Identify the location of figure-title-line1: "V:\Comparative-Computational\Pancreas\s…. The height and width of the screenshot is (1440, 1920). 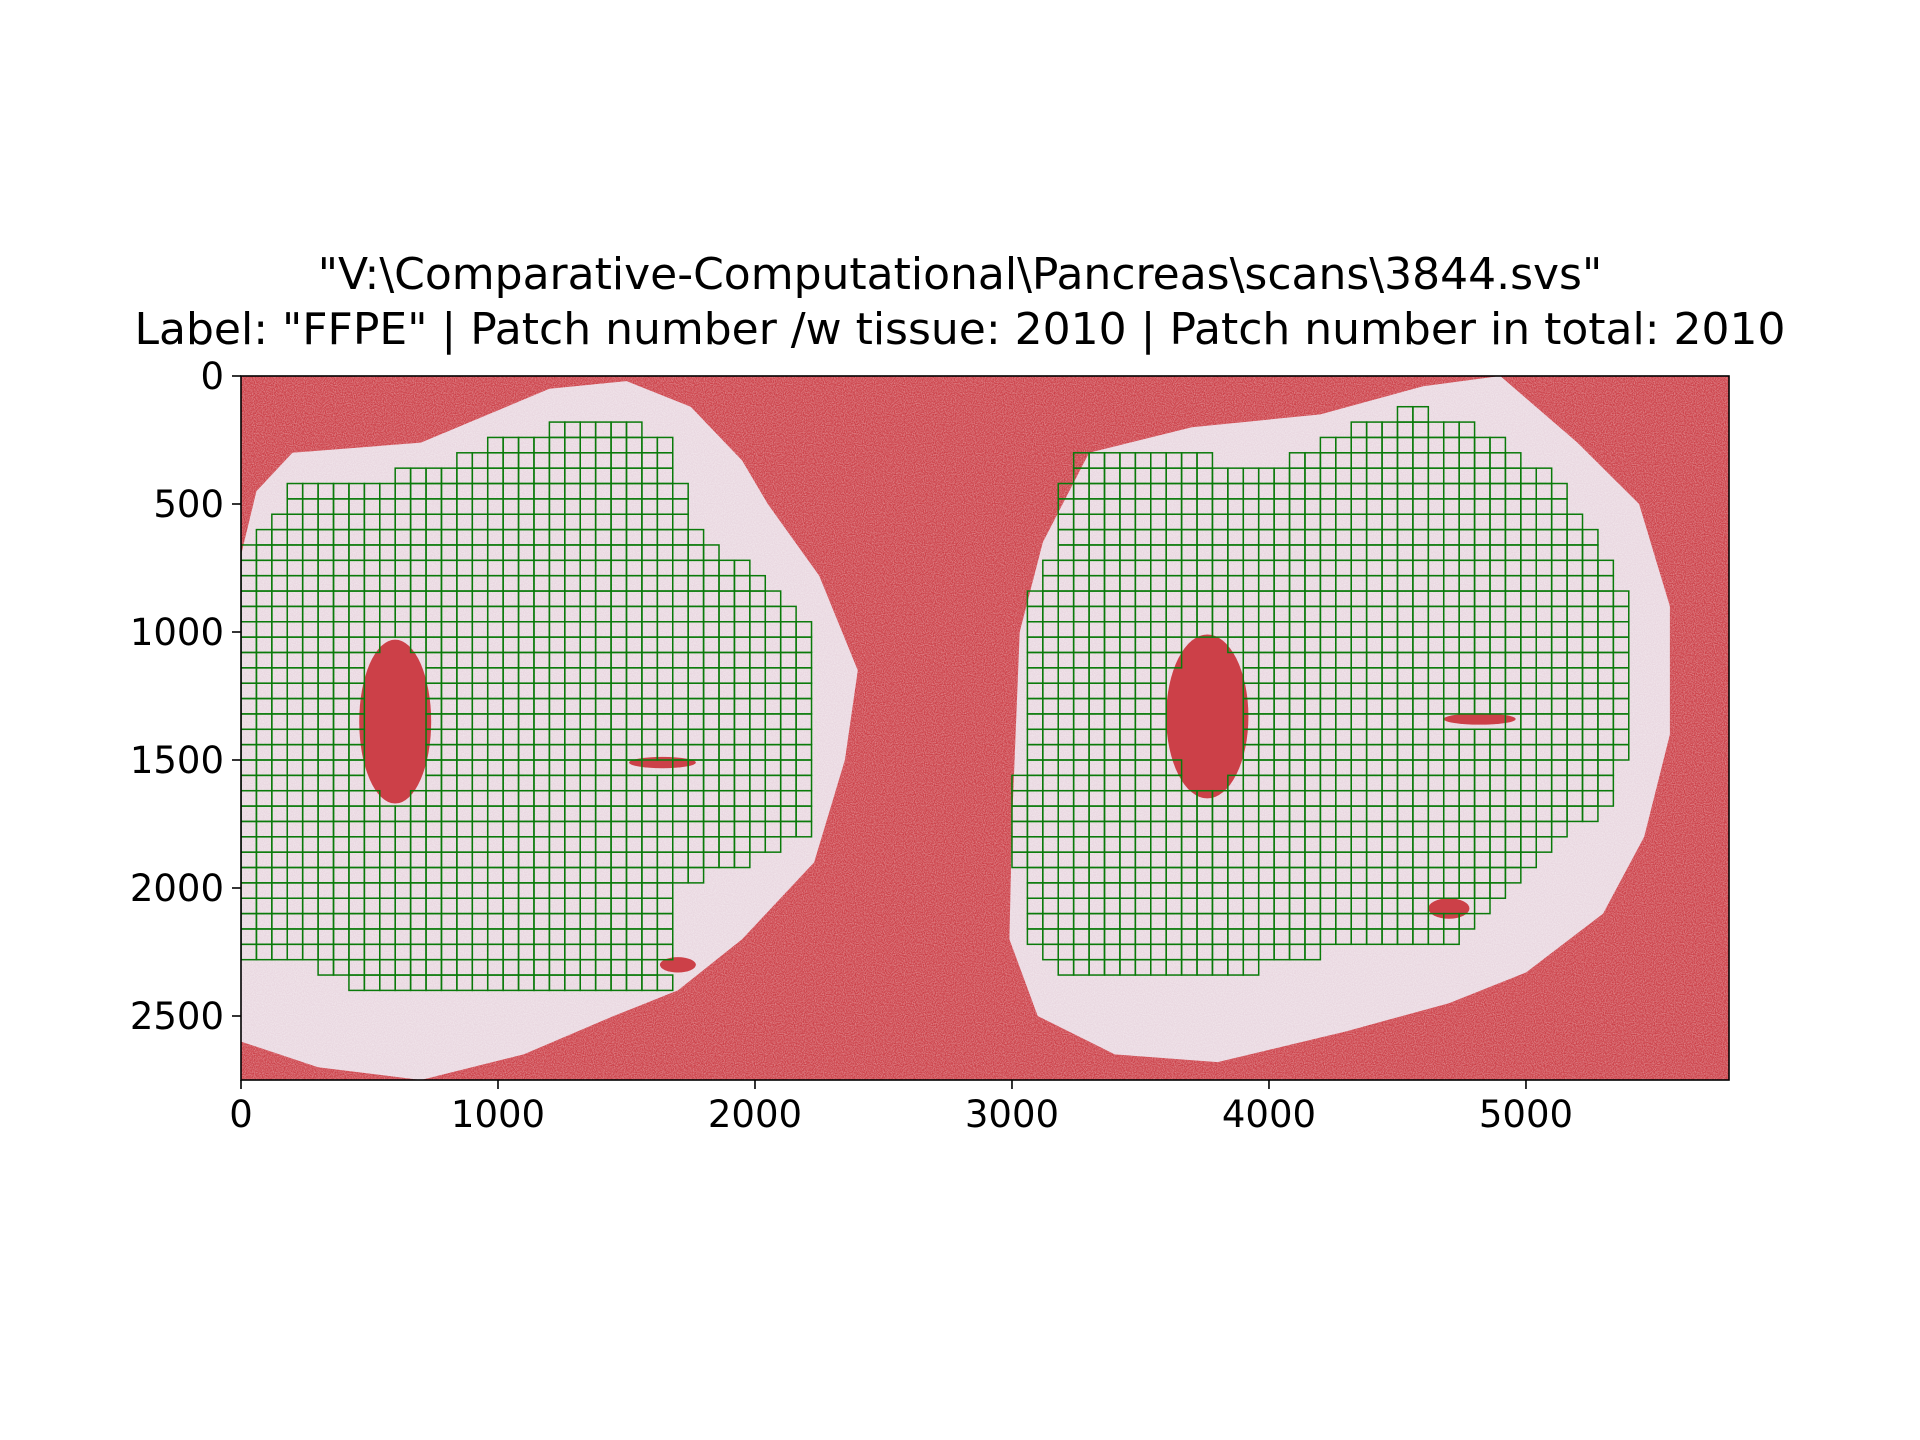
(960, 274).